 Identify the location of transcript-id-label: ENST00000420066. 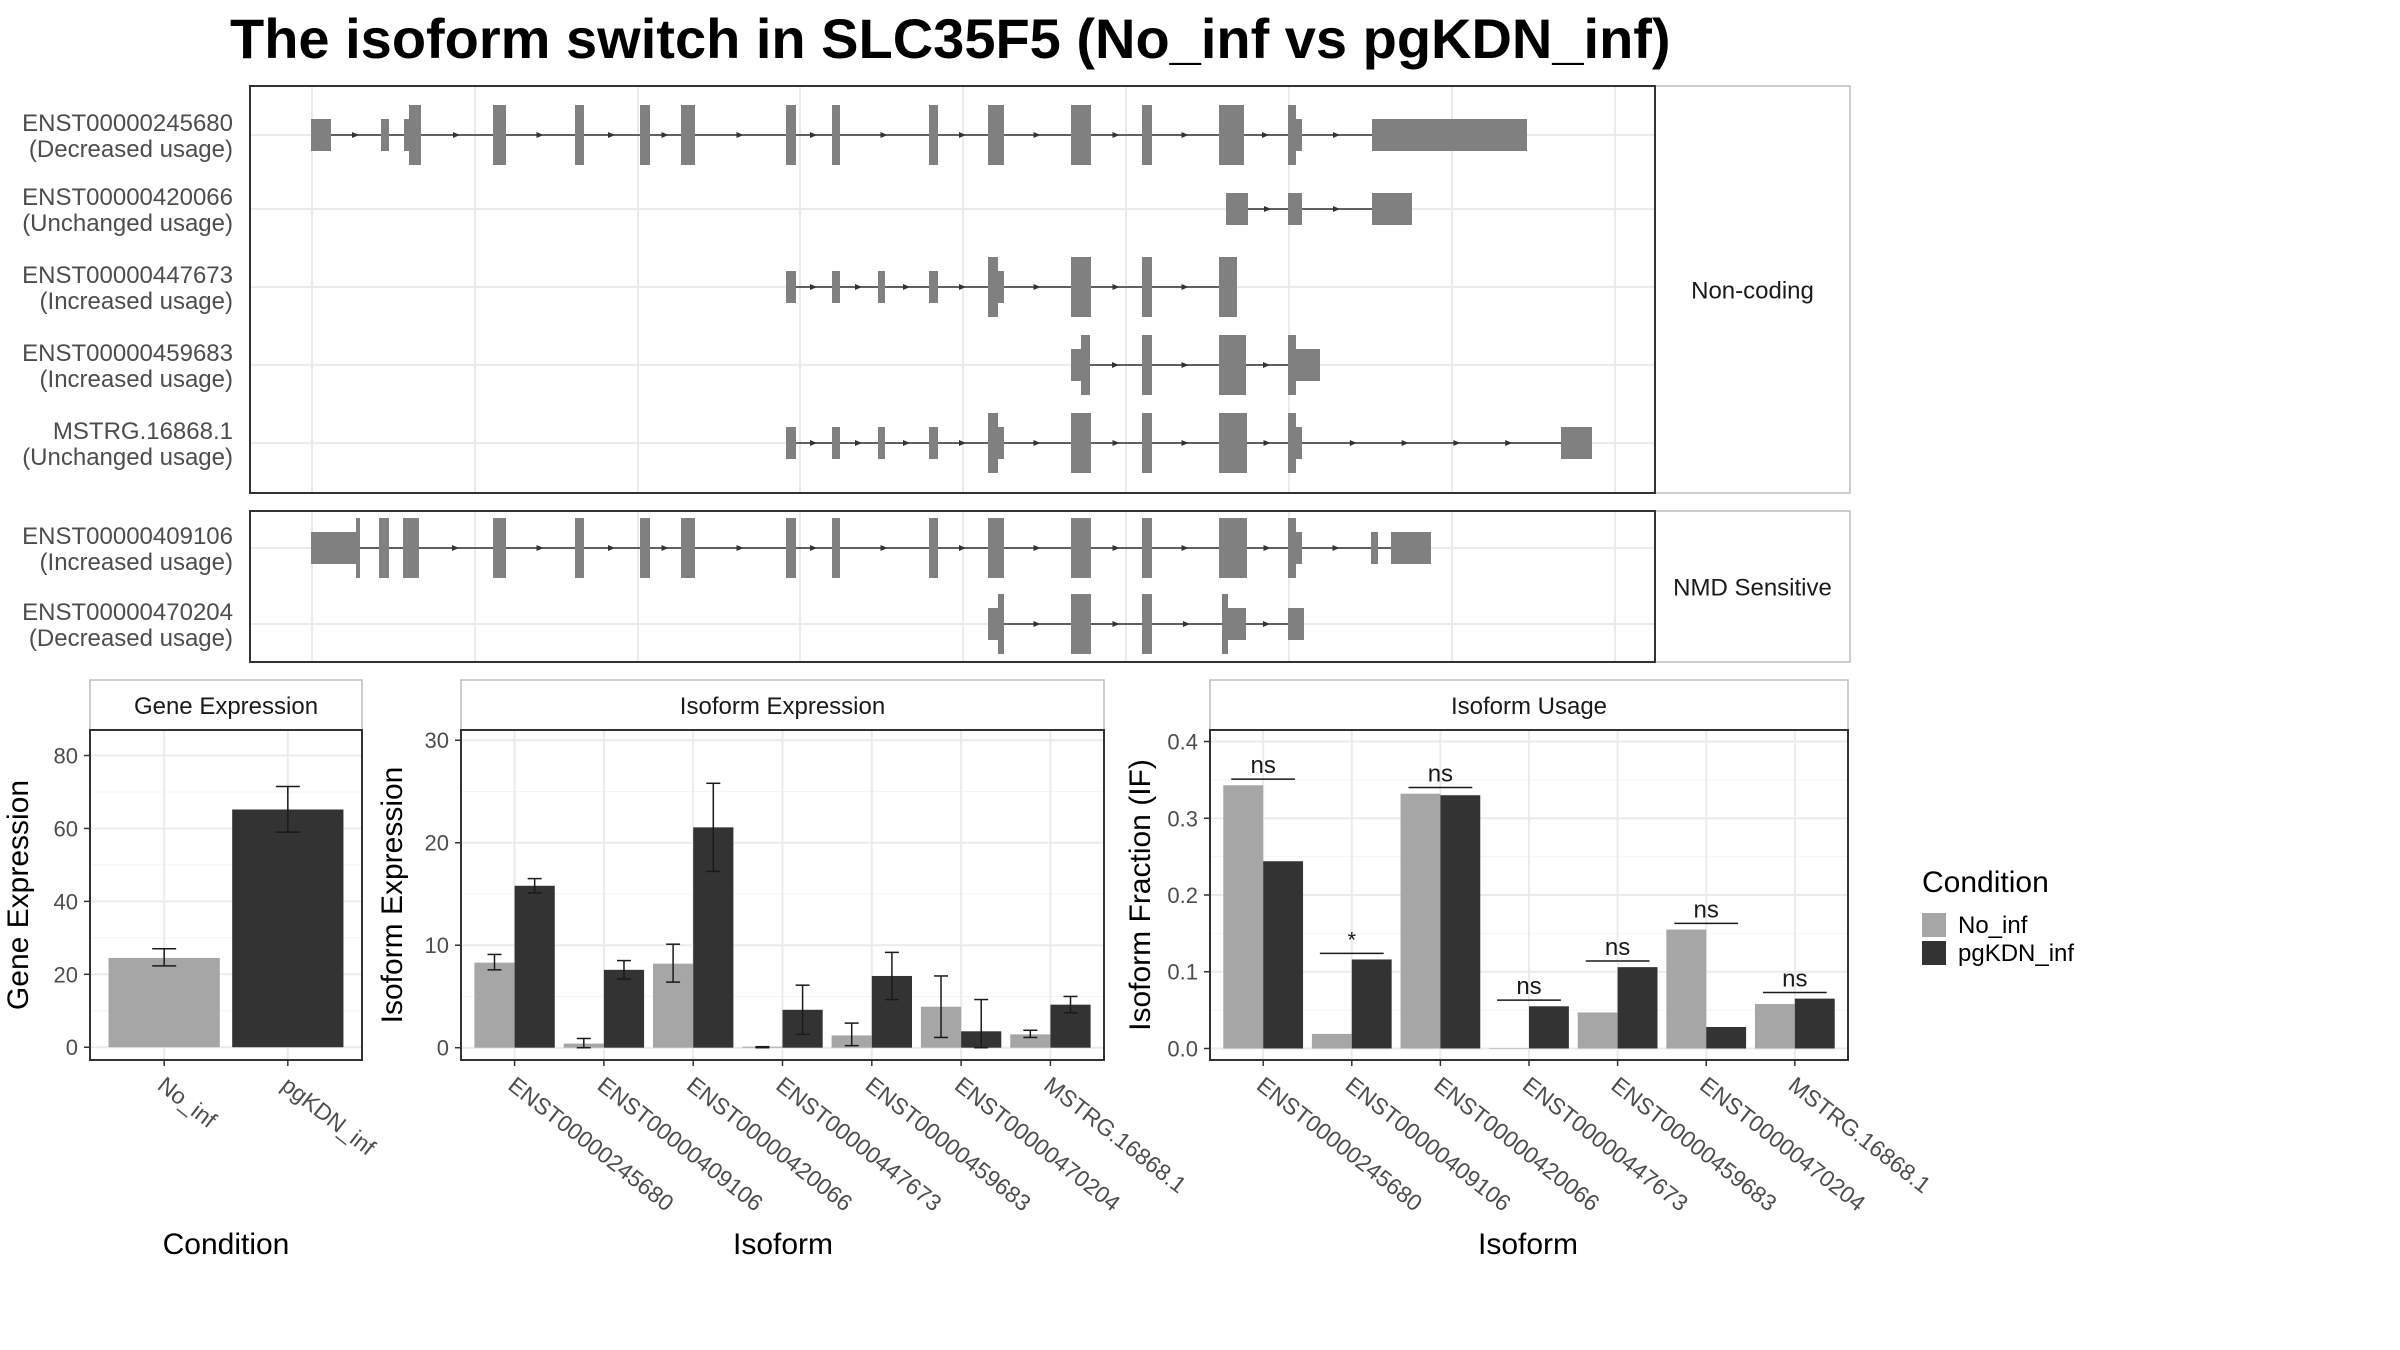
(127, 197).